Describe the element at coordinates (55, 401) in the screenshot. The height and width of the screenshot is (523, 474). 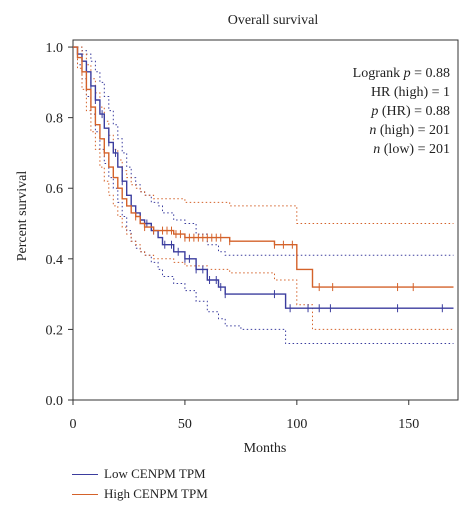
I see `y-tick-label: 0.0` at that location.